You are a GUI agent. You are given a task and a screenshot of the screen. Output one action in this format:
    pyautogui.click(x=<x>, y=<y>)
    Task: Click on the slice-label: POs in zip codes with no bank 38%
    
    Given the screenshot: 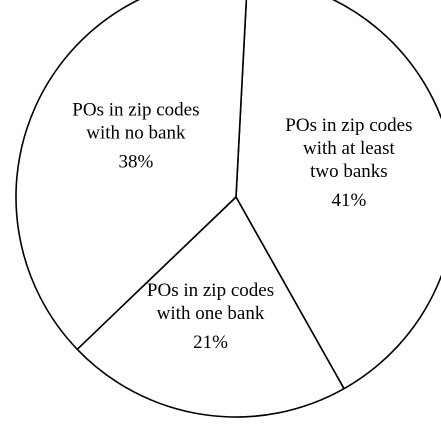 What is the action you would take?
    pyautogui.click(x=135, y=136)
    